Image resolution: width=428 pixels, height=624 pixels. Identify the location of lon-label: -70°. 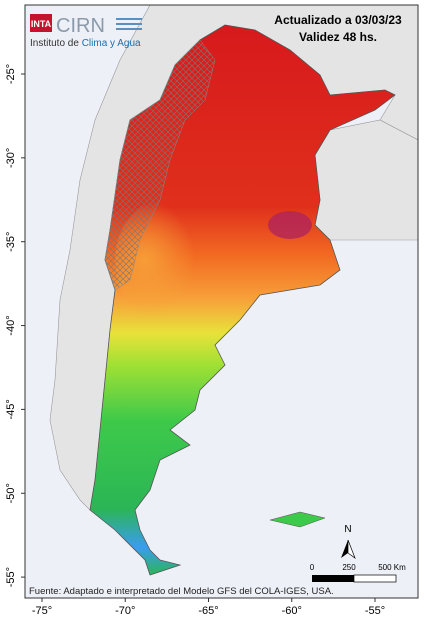
(125, 611).